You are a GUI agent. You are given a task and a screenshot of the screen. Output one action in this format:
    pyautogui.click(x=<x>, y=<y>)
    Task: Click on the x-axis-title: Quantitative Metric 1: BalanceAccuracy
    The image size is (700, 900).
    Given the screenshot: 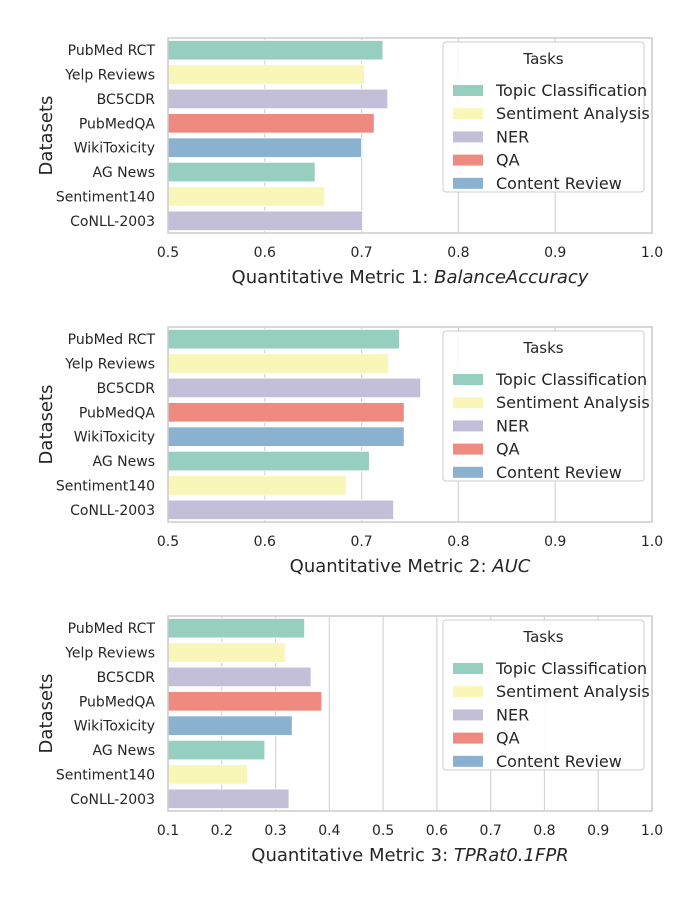 What is the action you would take?
    pyautogui.click(x=410, y=277)
    